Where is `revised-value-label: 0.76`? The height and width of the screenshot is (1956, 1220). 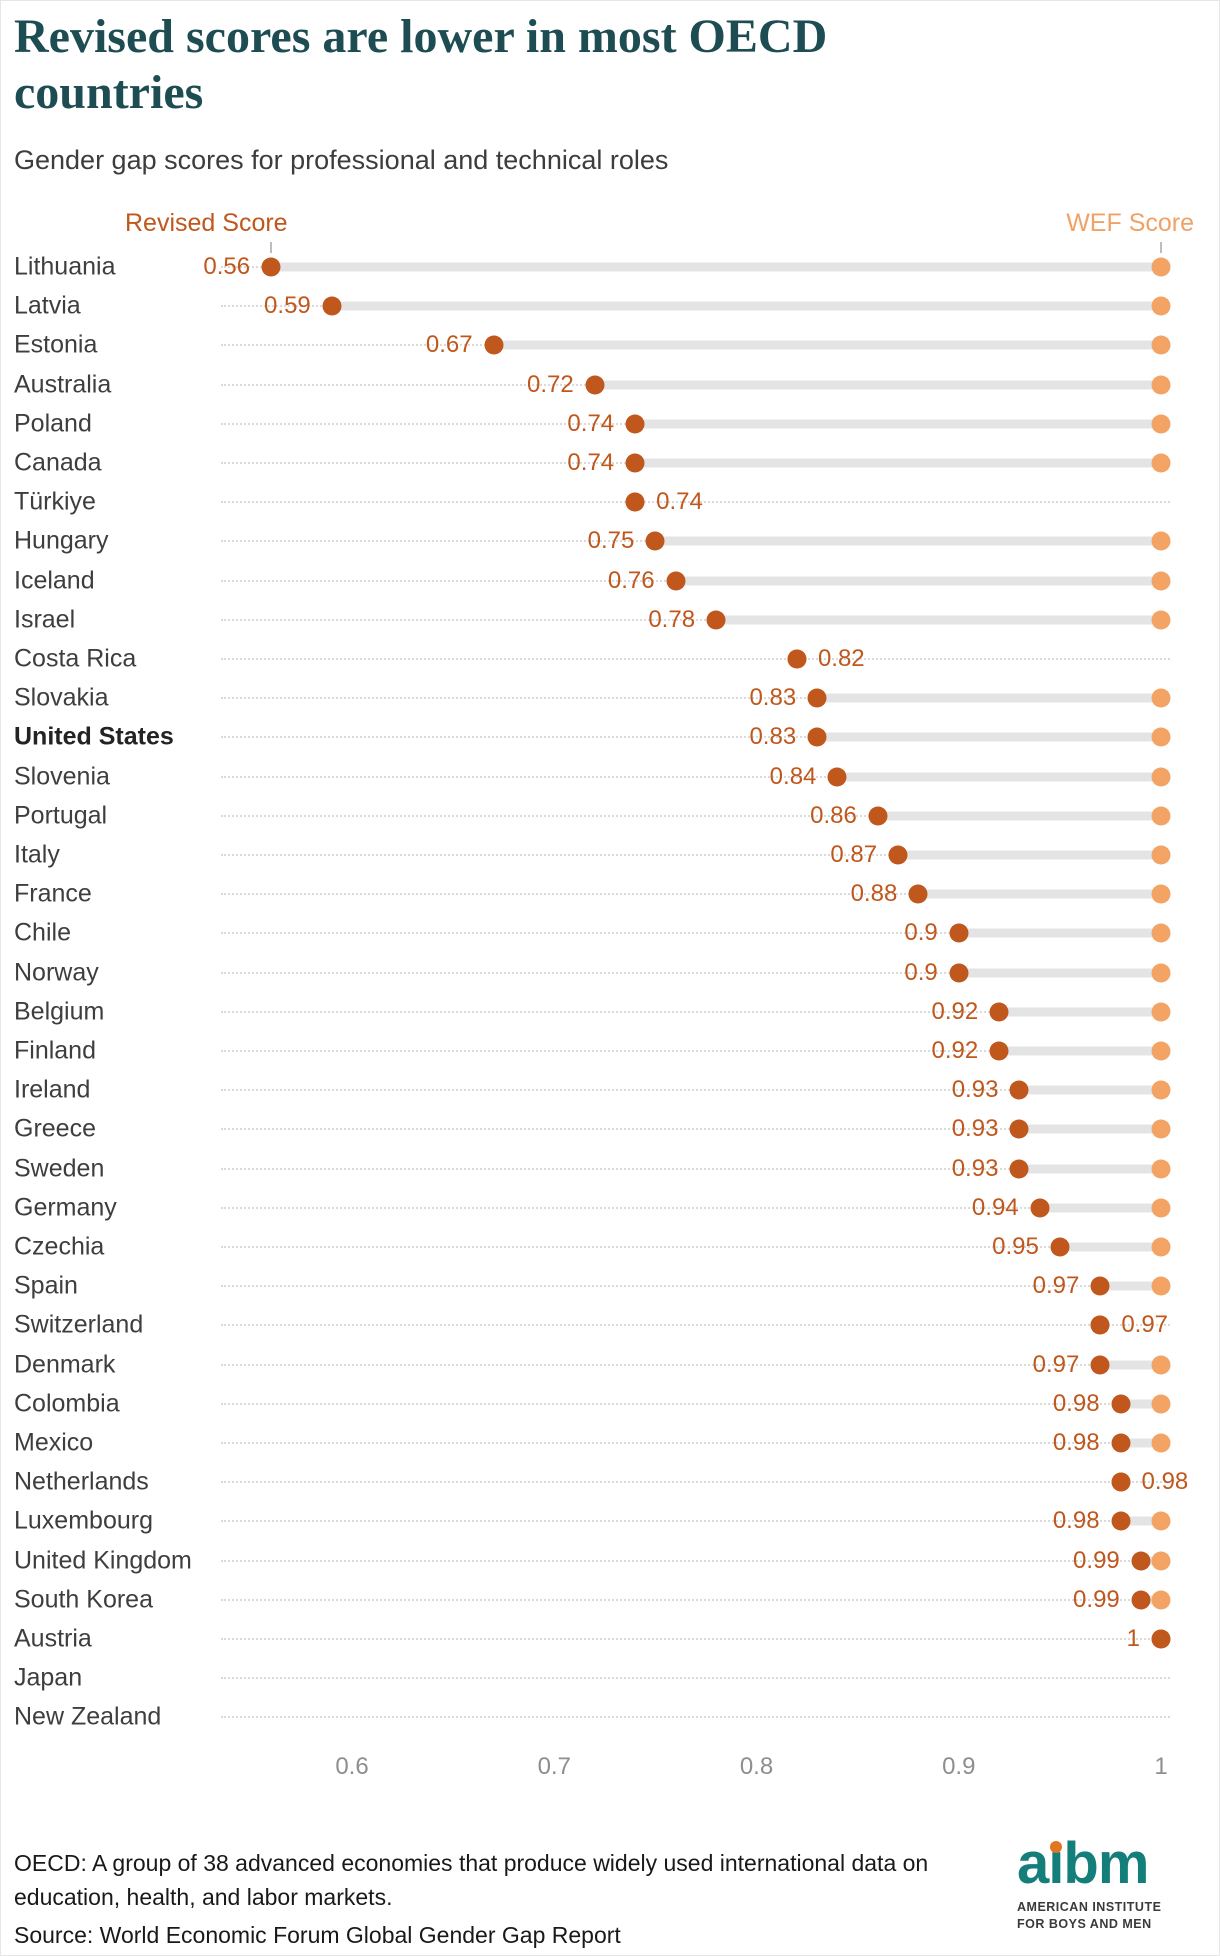
revised-value-label: 0.76 is located at coordinates (631, 580).